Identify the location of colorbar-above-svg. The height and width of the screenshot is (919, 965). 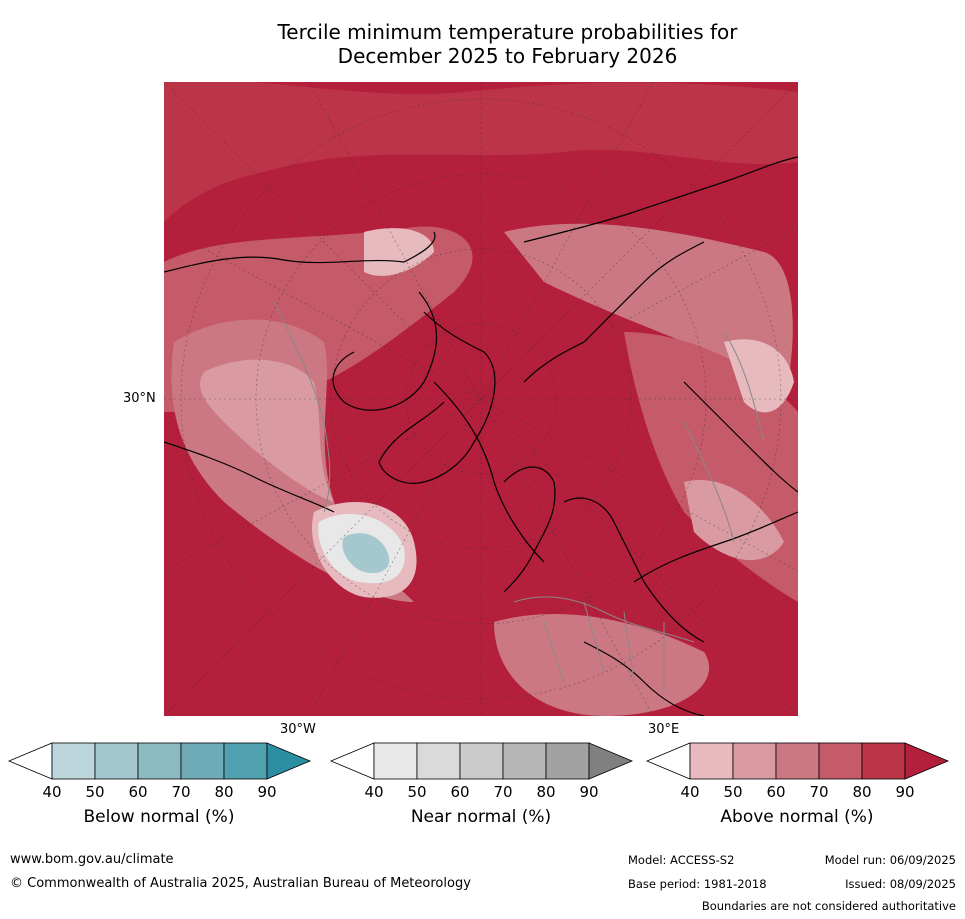
(797, 761).